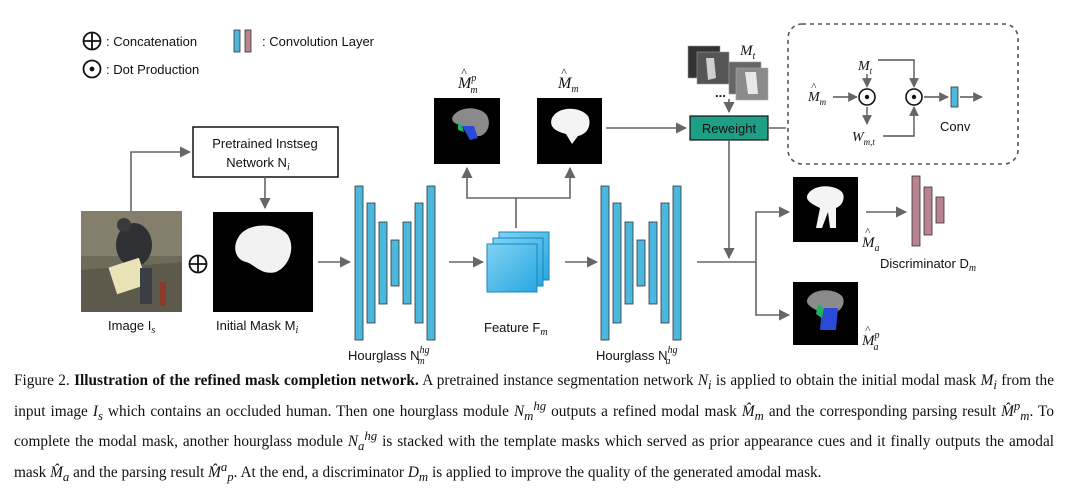  I want to click on initial-mask-label: Initial Mask Mi, so click(257, 327).